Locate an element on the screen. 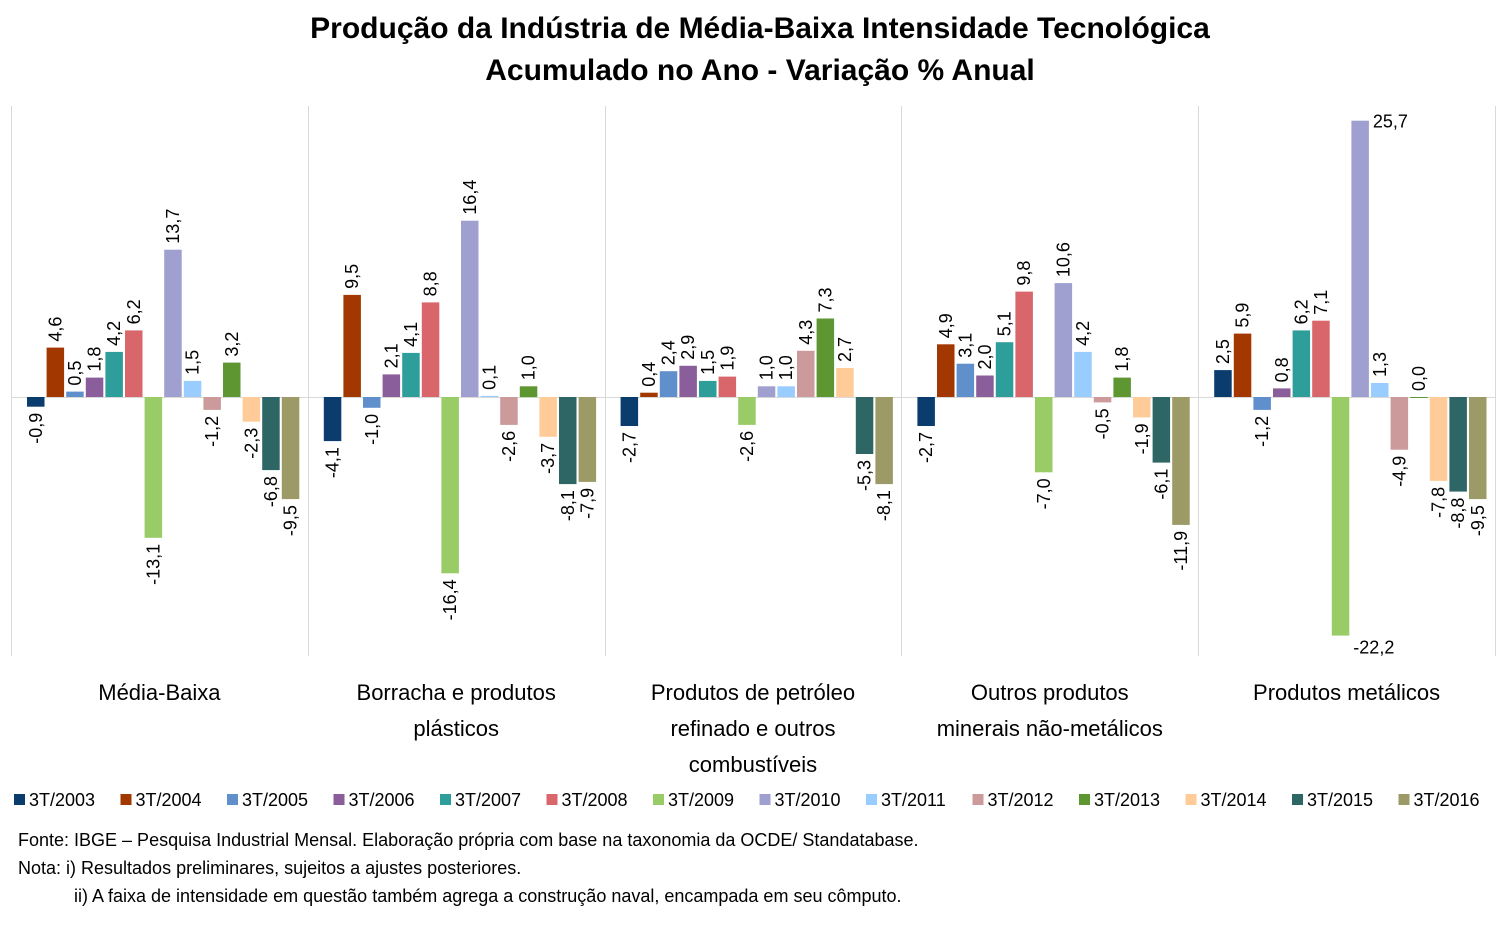 Image resolution: width=1502 pixels, height=928 pixels. data-label: 0,4 is located at coordinates (649, 374).